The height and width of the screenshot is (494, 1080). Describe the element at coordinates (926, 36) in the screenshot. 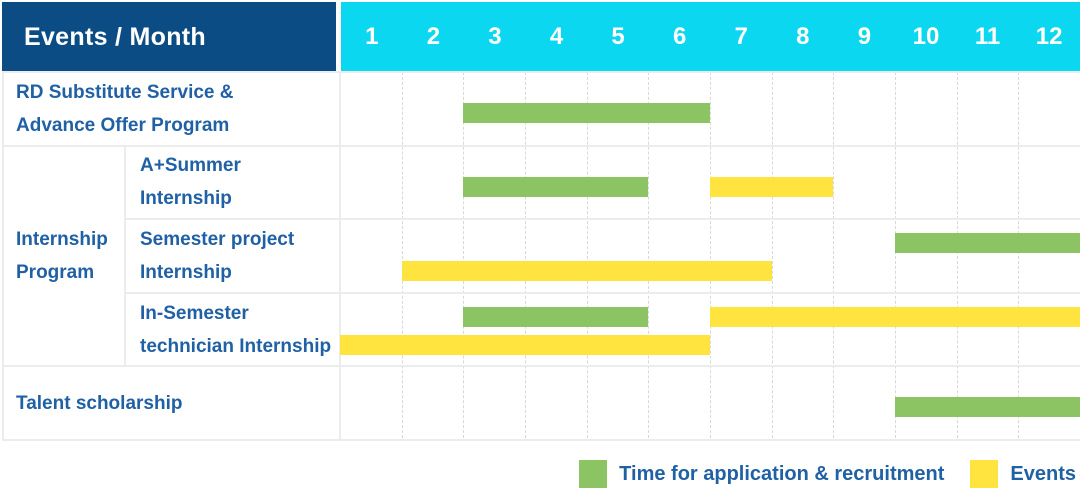

I see `month-label-10: 10` at that location.